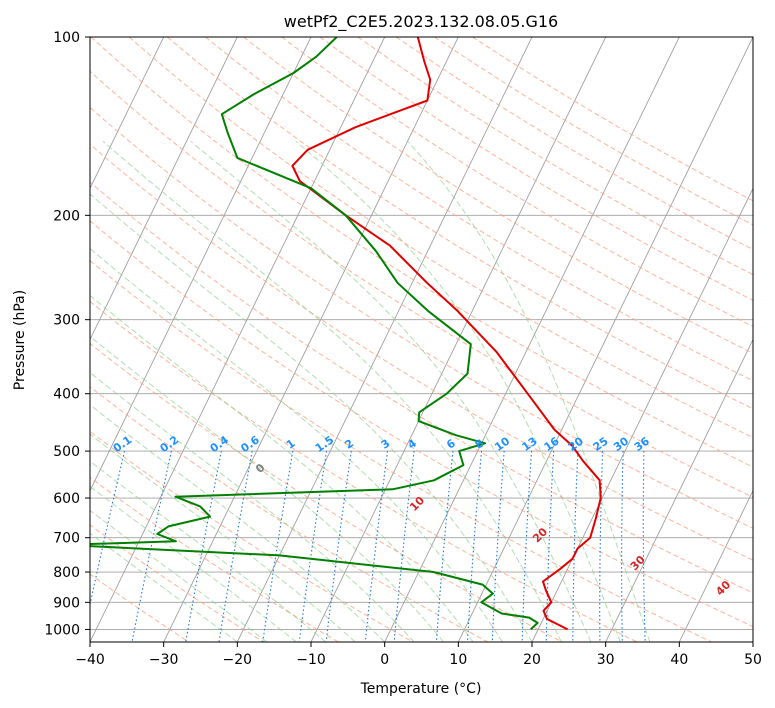 This screenshot has height=708, width=775. What do you see at coordinates (66, 321) in the screenshot?
I see `y-tick-label: 300` at bounding box center [66, 321].